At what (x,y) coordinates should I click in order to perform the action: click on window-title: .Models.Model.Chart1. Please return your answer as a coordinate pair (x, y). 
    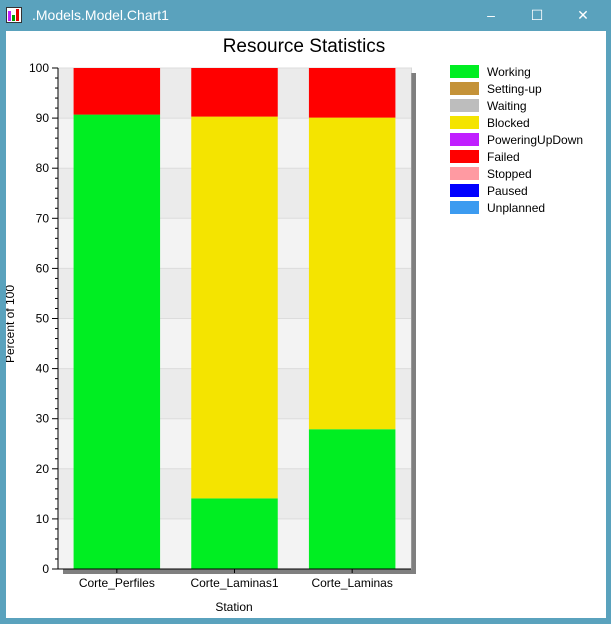
    Looking at the image, I should click on (100, 15).